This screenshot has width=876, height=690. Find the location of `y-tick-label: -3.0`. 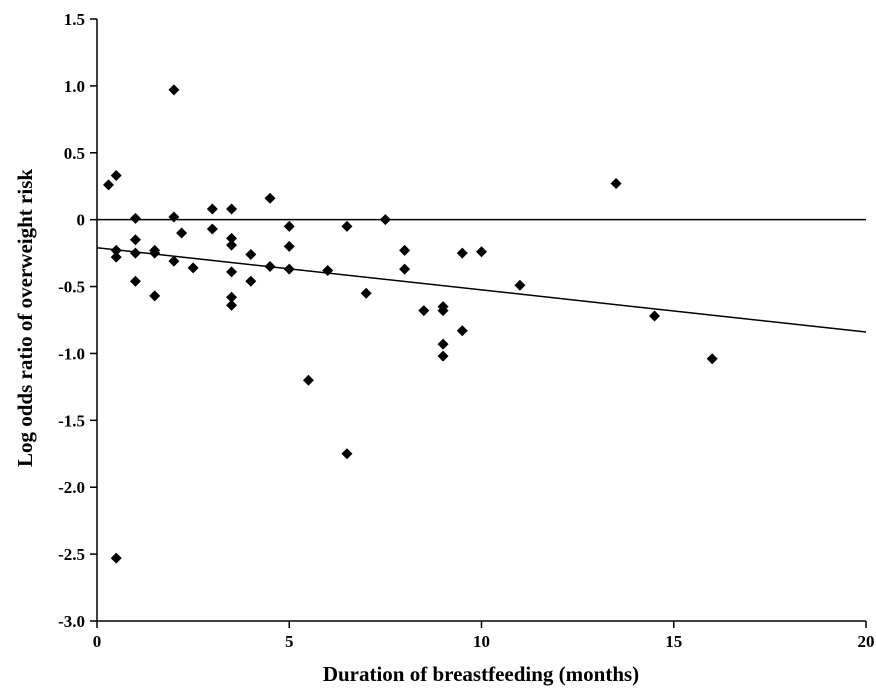

y-tick-label: -3.0 is located at coordinates (71, 621).